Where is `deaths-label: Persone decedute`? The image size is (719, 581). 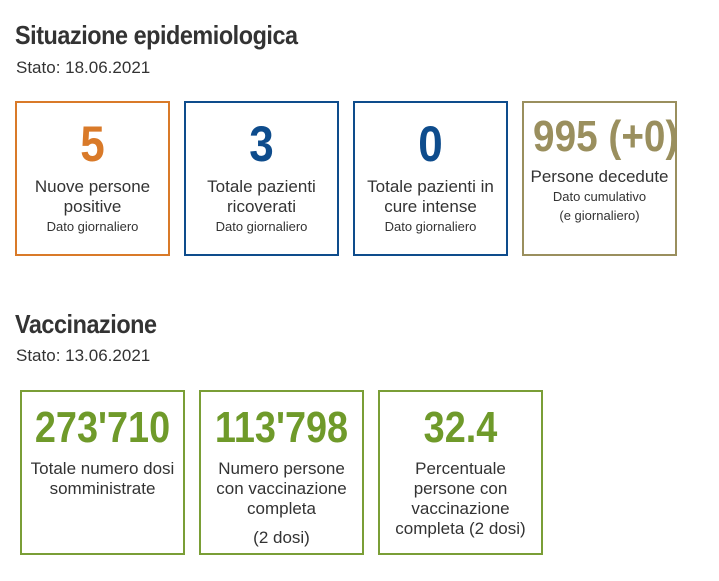
deaths-label: Persone decedute is located at coordinates (599, 176).